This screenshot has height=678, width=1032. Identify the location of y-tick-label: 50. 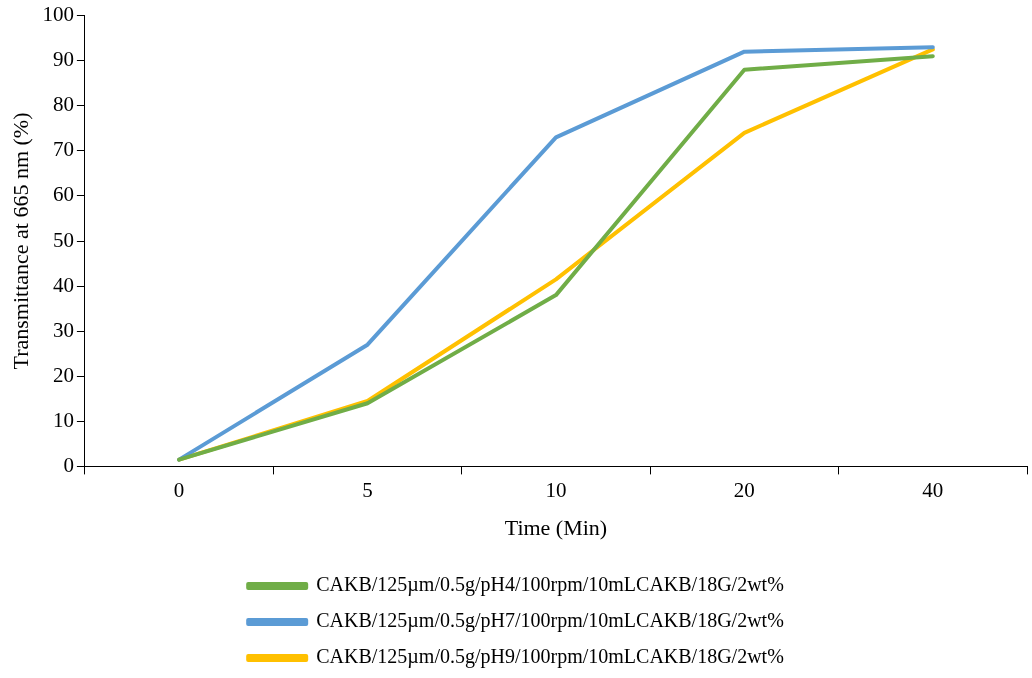
(63, 239).